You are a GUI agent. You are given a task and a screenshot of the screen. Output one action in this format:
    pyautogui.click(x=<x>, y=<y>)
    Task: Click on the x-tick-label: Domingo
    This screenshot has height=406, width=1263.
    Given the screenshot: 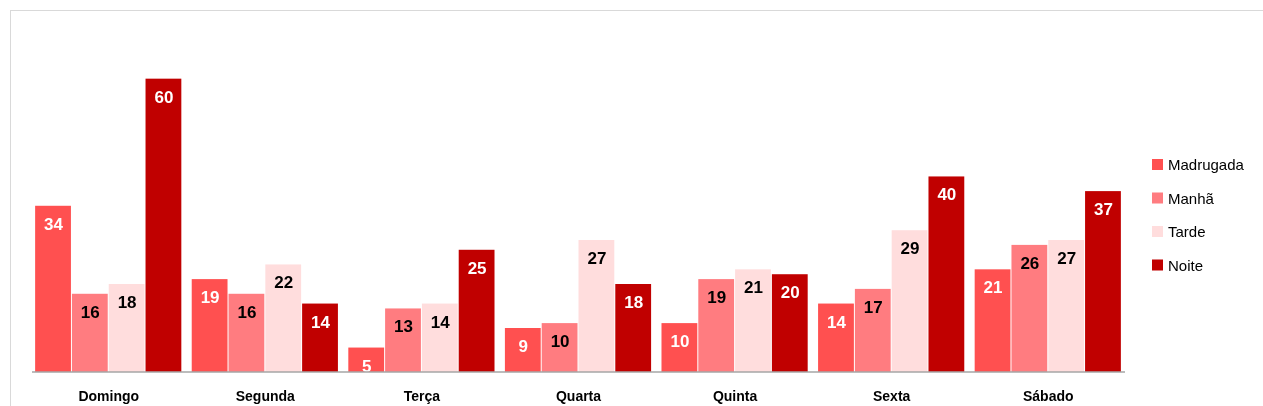 What is the action you would take?
    pyautogui.click(x=109, y=396)
    